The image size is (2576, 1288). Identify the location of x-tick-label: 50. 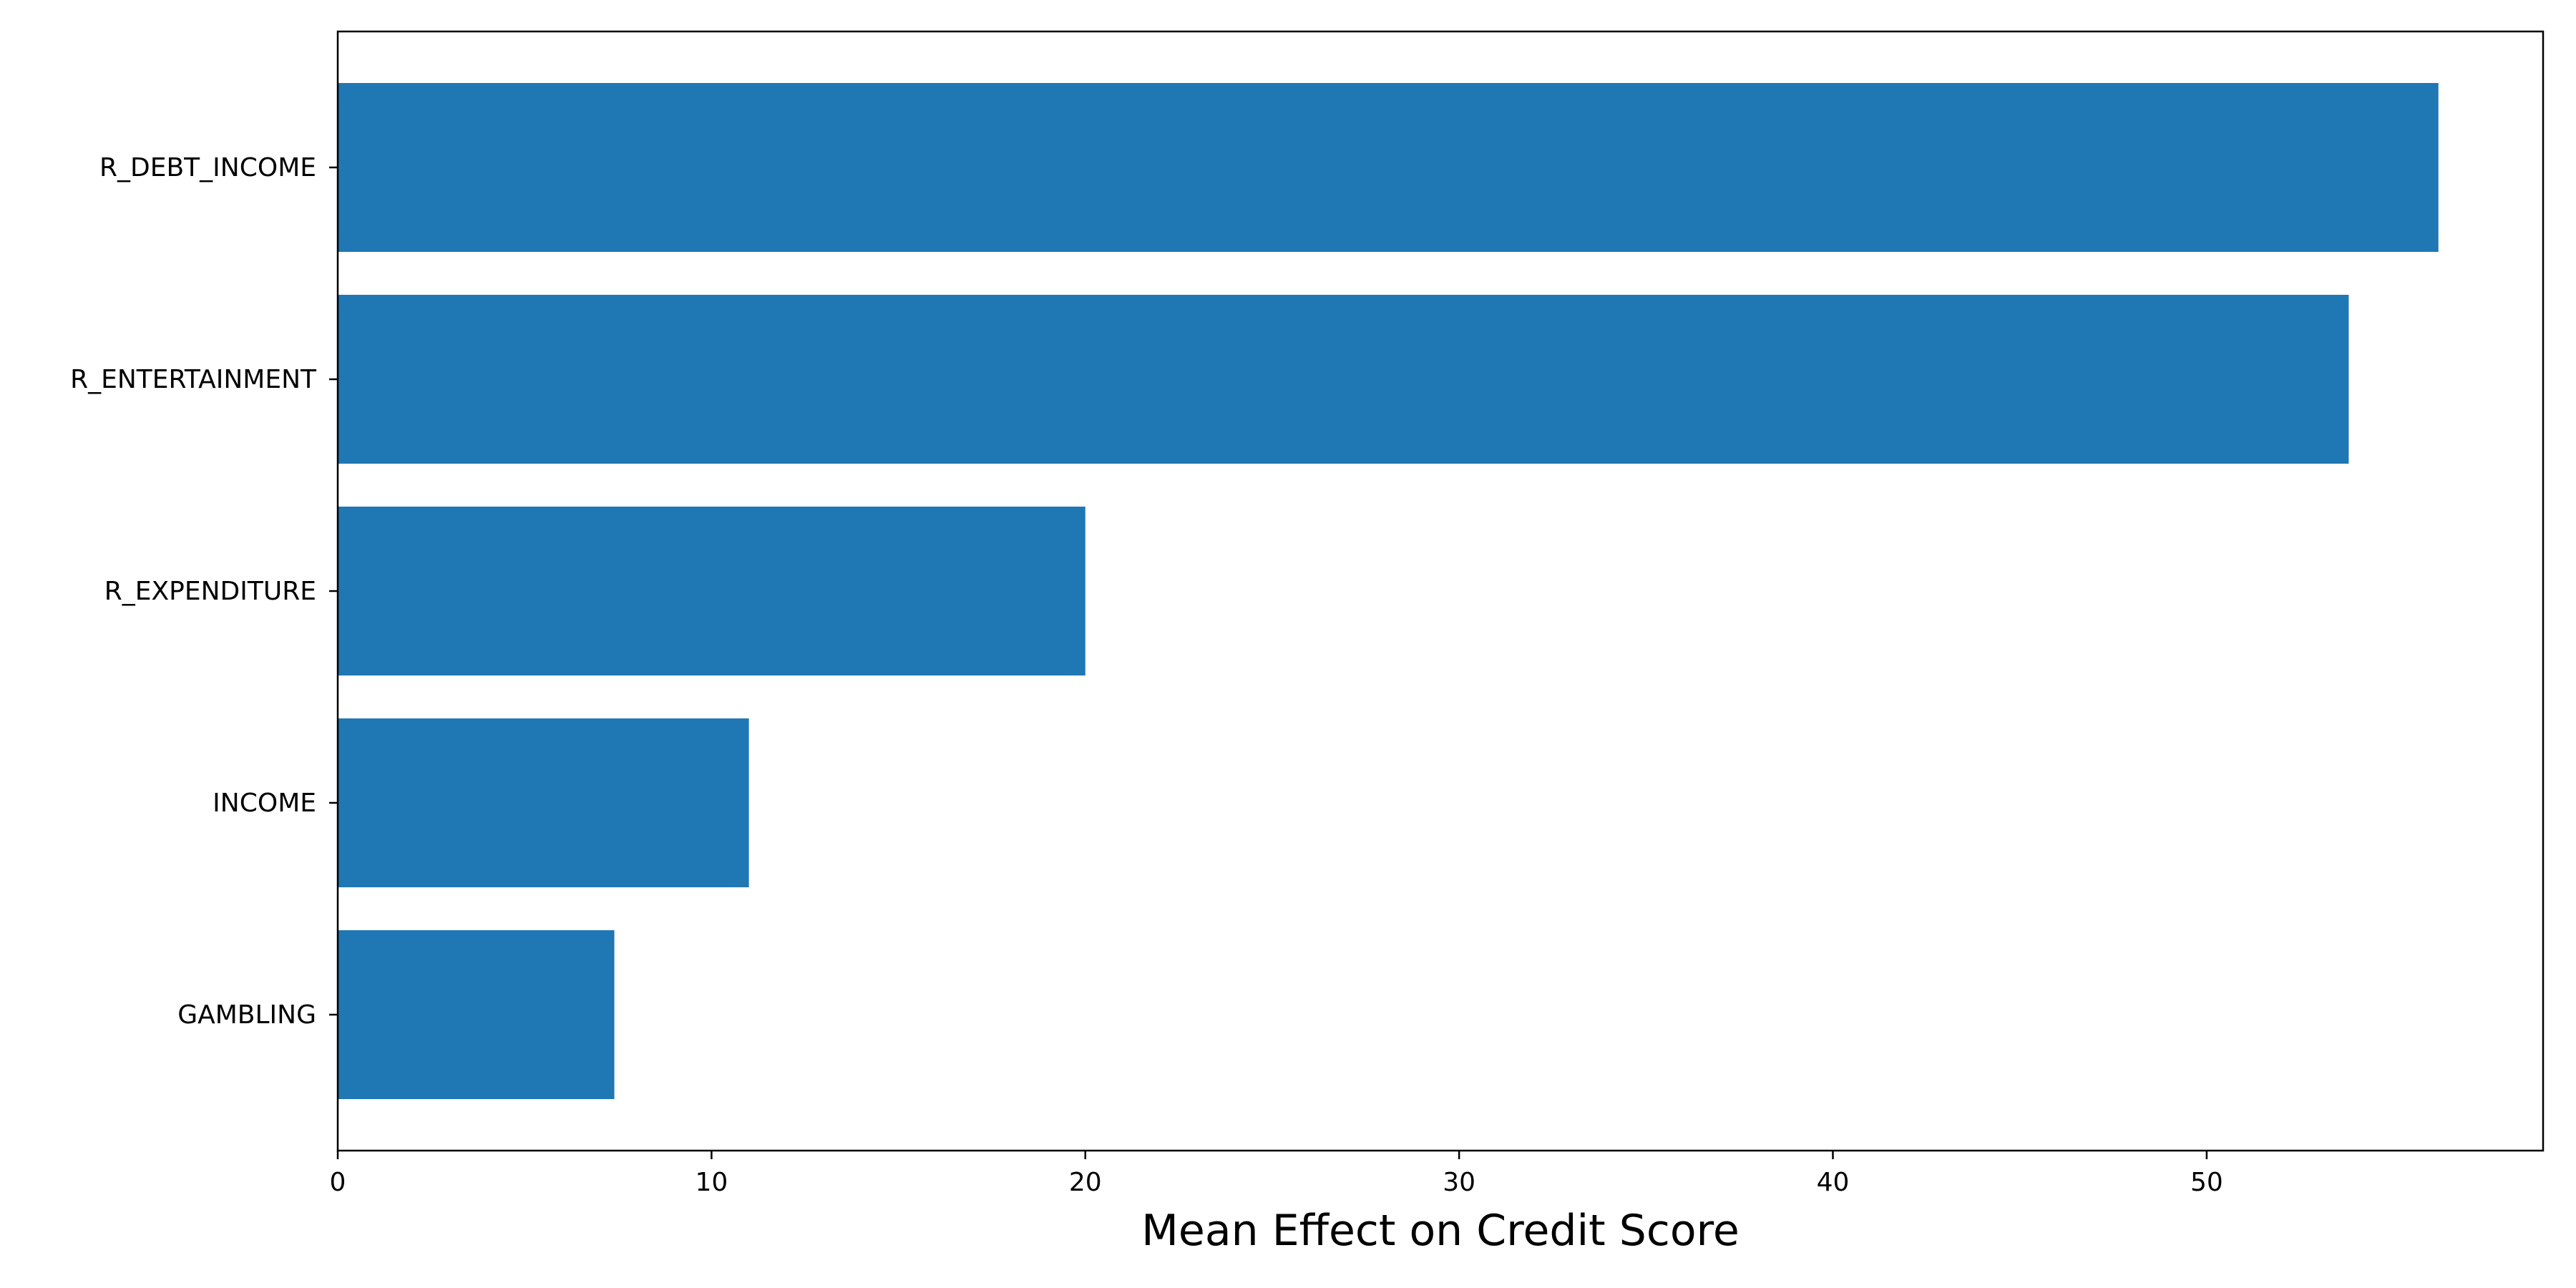
(2206, 1182).